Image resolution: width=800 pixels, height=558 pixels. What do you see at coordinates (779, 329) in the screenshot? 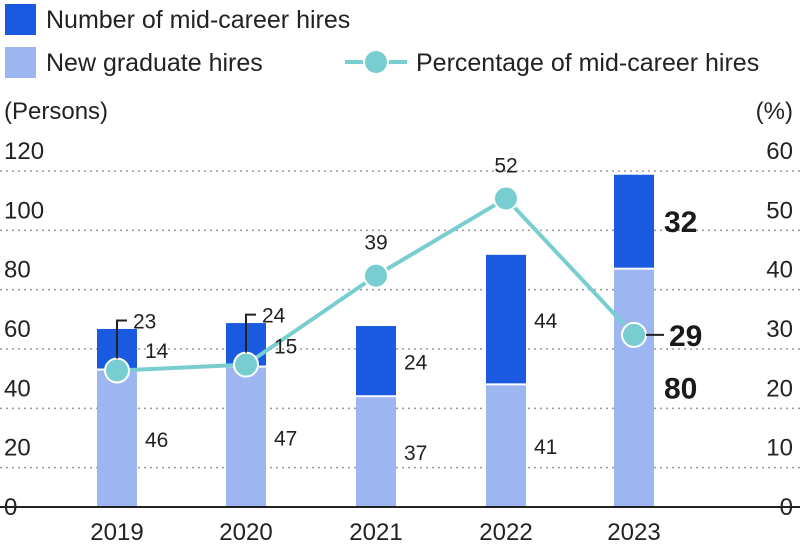
I see `y-tick-right-label: 30` at bounding box center [779, 329].